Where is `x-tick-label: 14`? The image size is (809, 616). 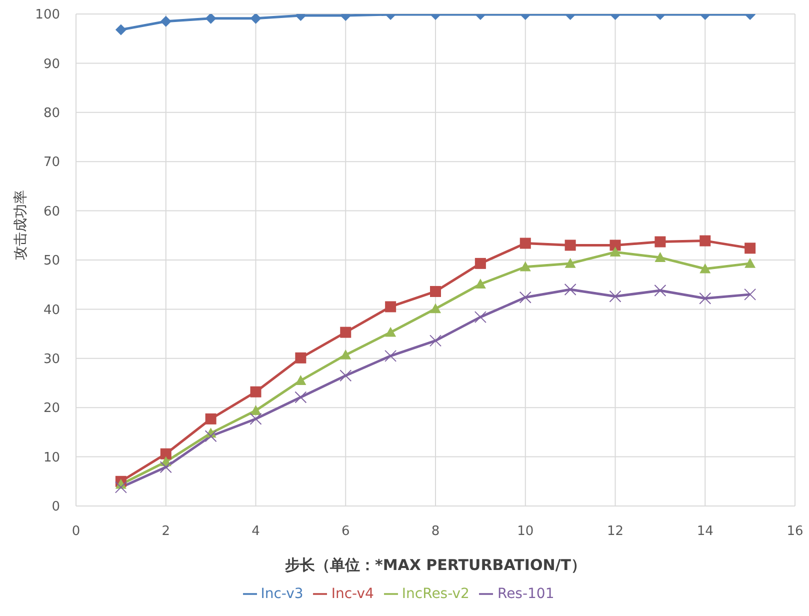 x-tick-label: 14 is located at coordinates (705, 532).